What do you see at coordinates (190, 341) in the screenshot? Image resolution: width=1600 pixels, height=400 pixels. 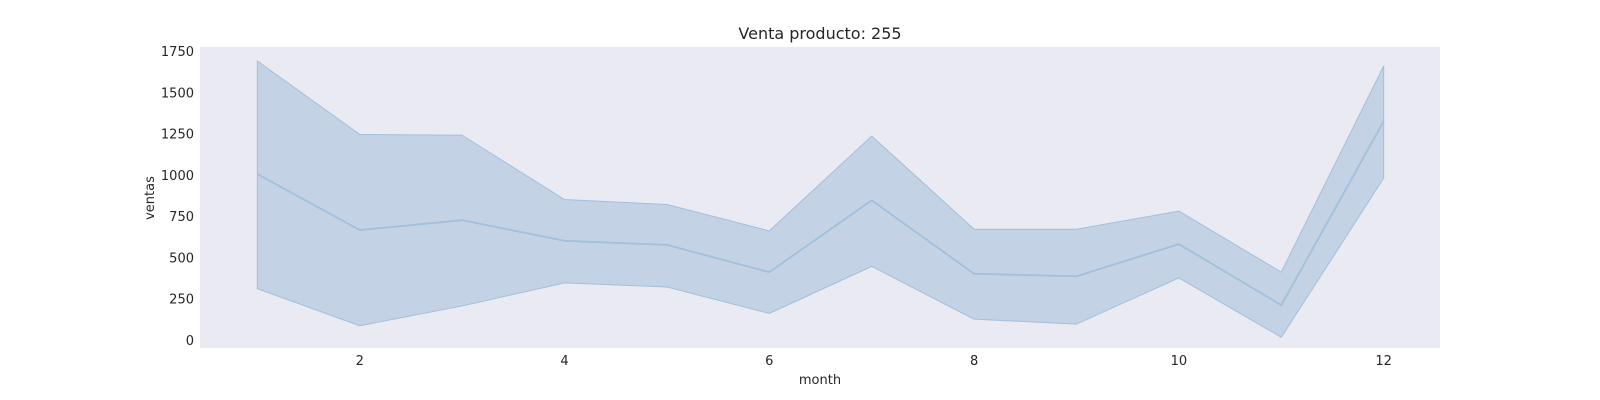 I see `y-tick-label: 0` at bounding box center [190, 341].